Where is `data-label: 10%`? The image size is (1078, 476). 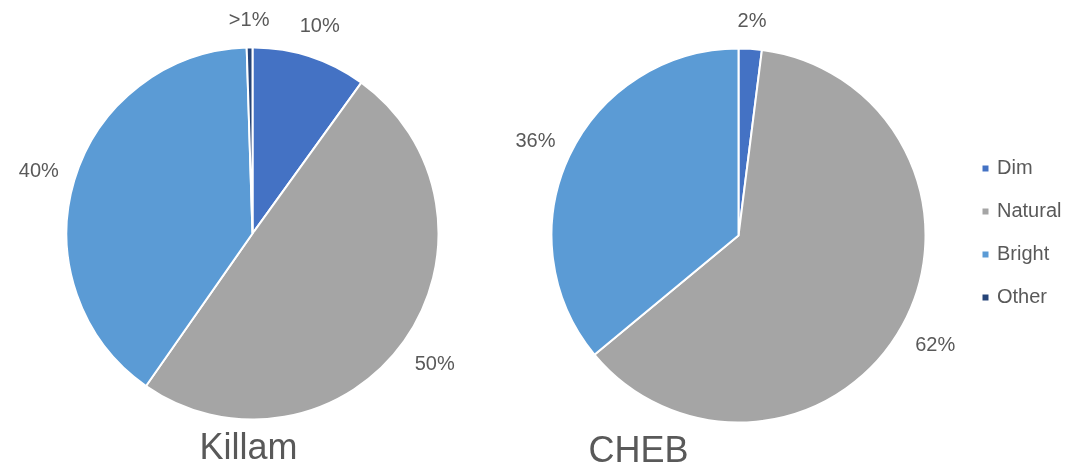 data-label: 10% is located at coordinates (319, 25).